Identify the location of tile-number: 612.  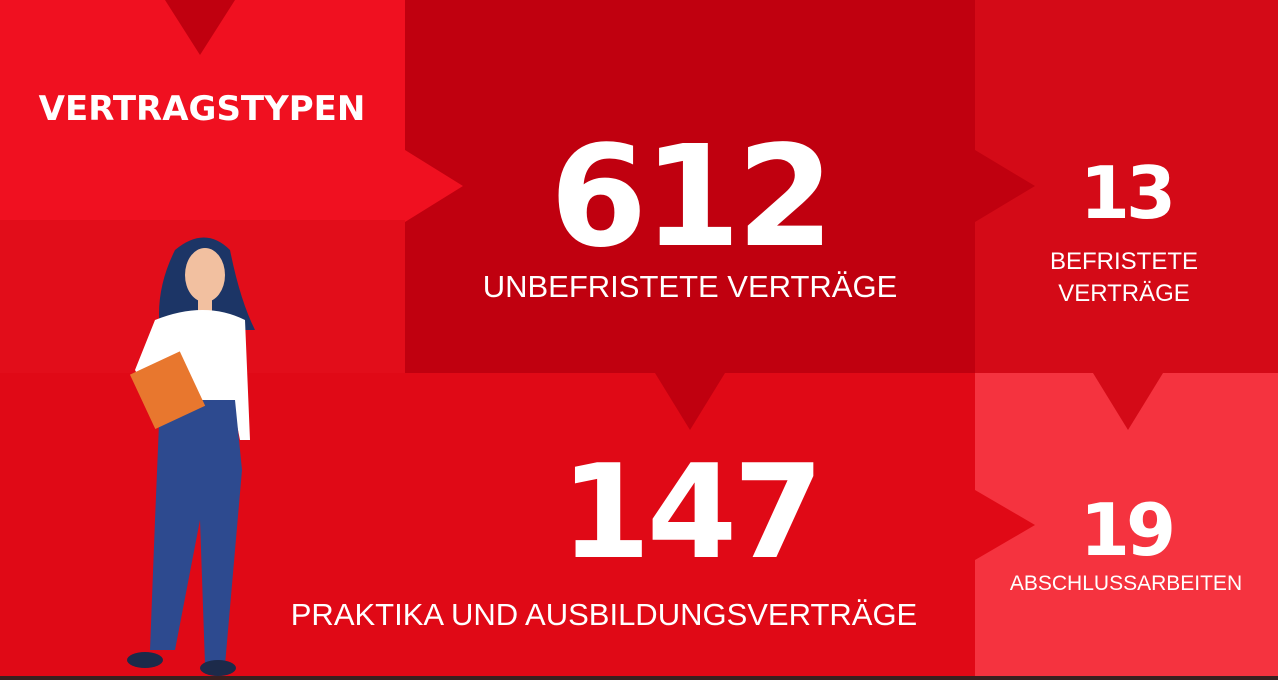
(690, 197).